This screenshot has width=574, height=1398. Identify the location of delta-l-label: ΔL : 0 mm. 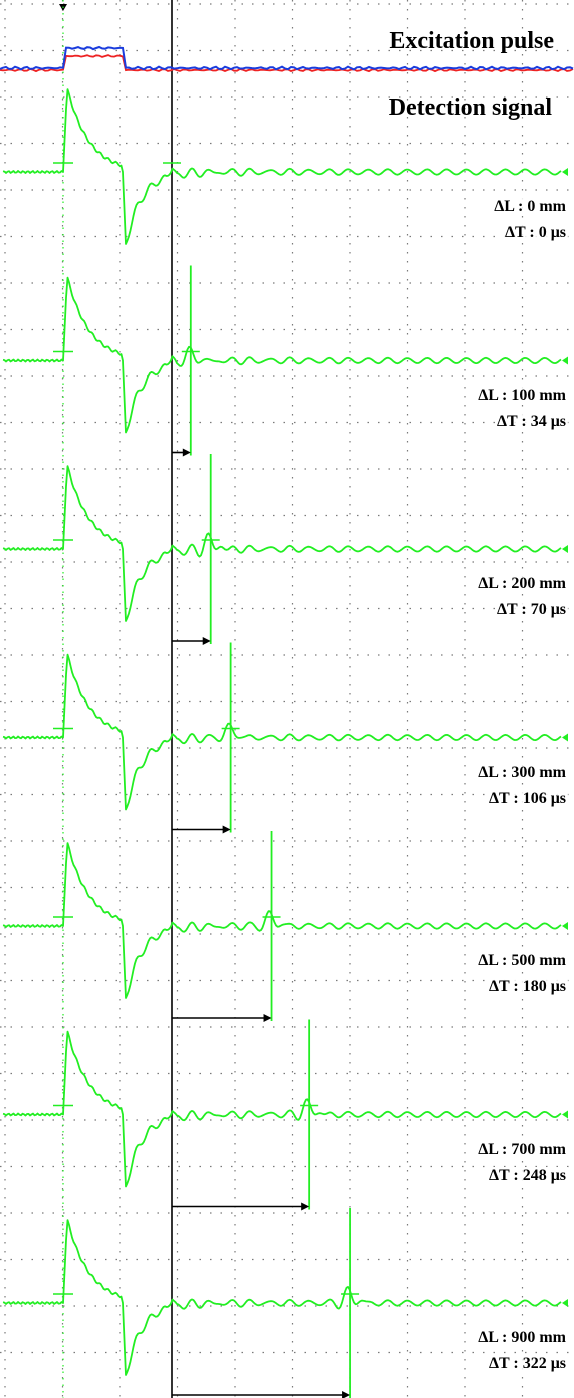
(530, 207).